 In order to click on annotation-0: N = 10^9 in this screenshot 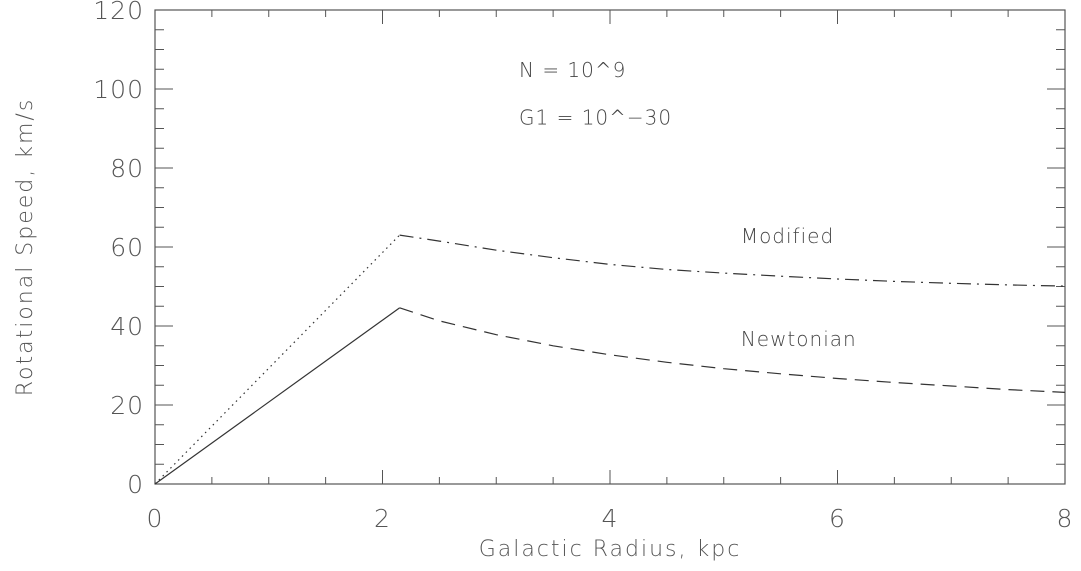, I will do `click(572, 70)`.